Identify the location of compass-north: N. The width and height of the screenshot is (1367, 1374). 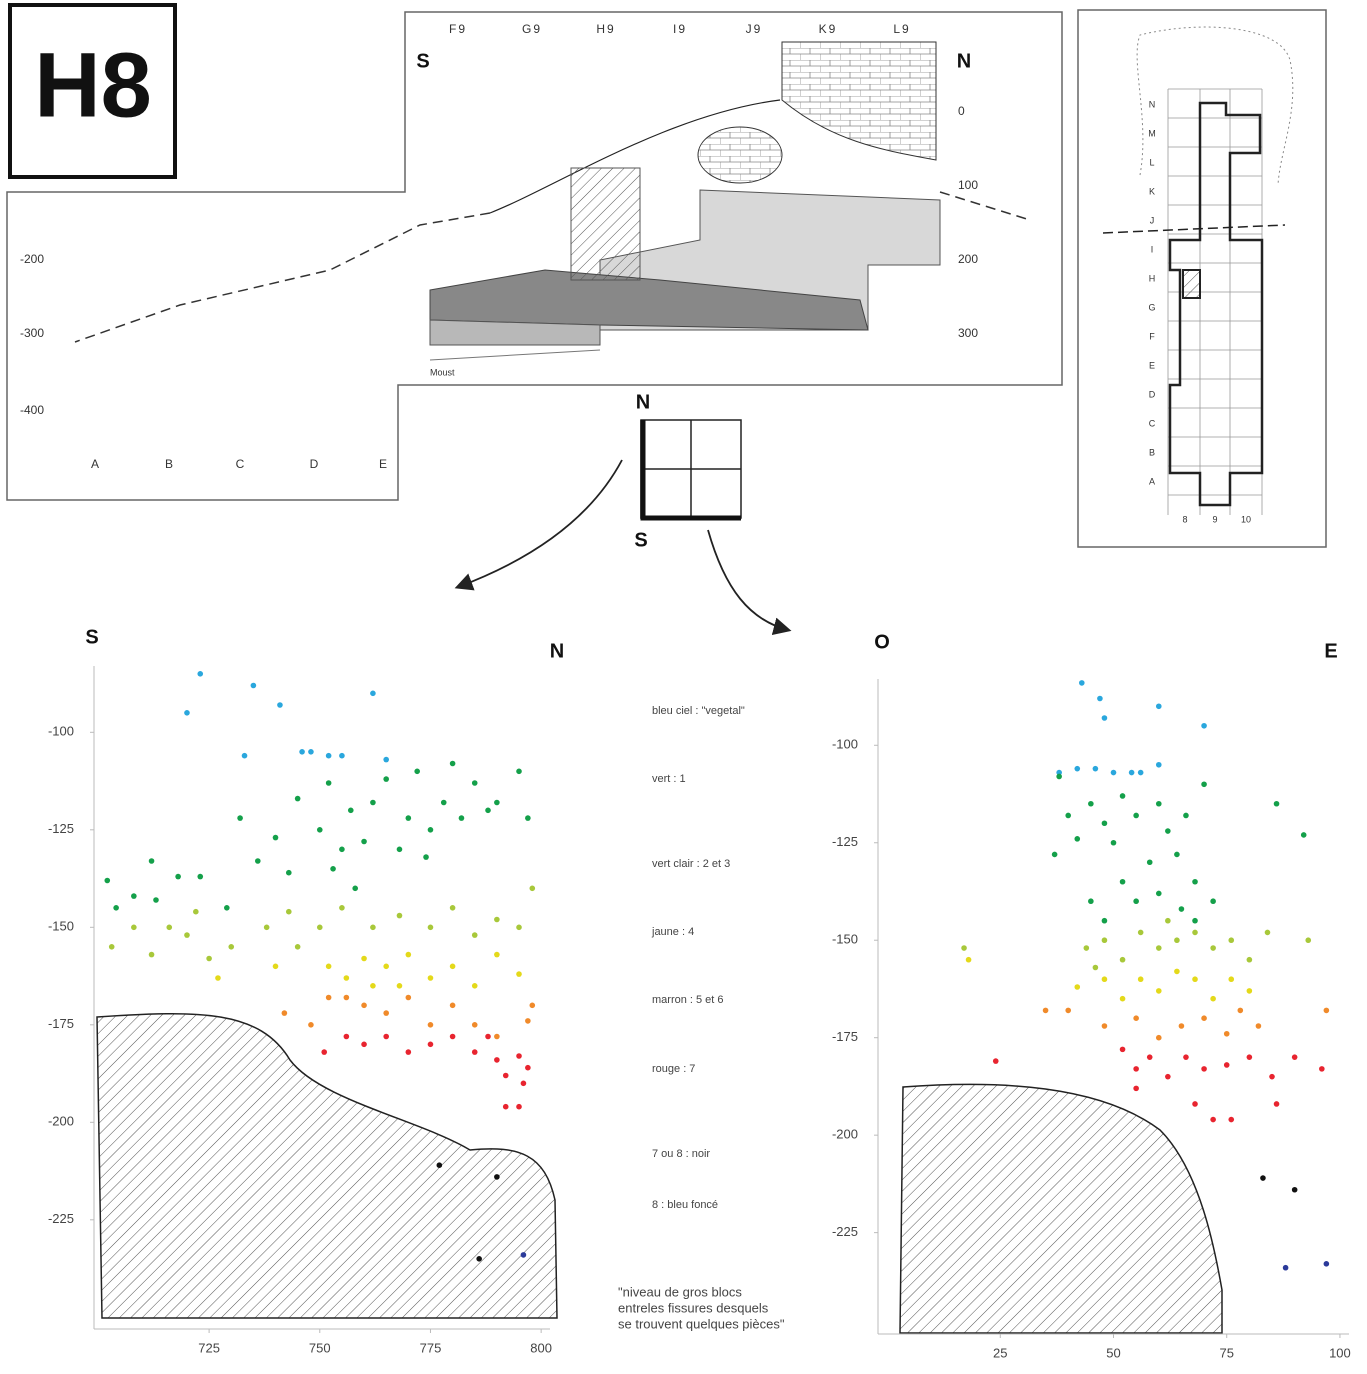
(643, 402).